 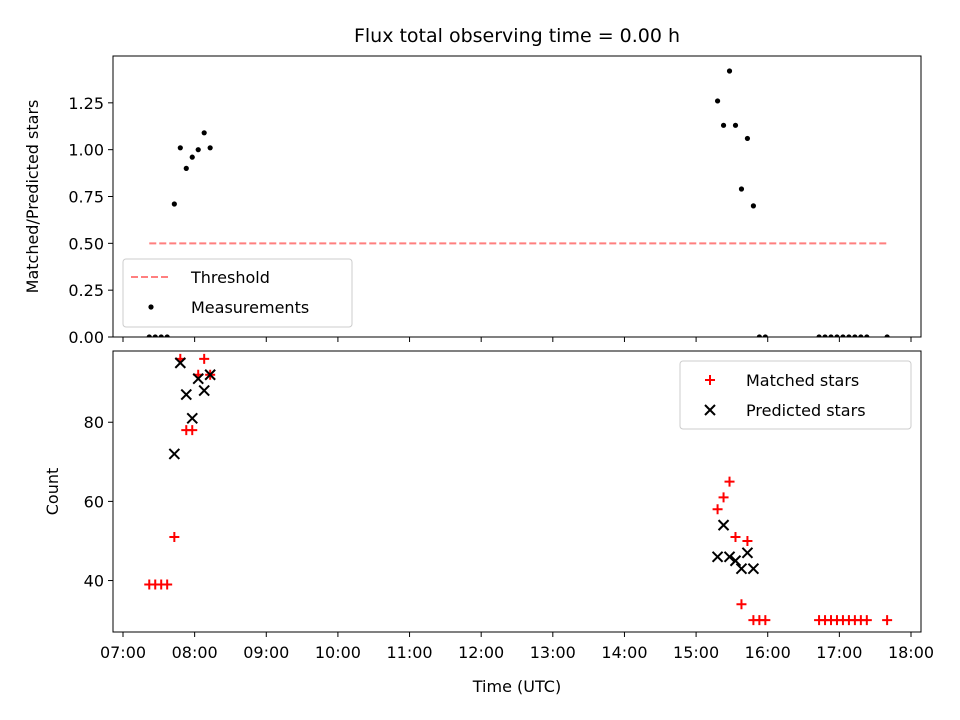 What do you see at coordinates (481, 652) in the screenshot?
I see `x-tick-label: 12:00` at bounding box center [481, 652].